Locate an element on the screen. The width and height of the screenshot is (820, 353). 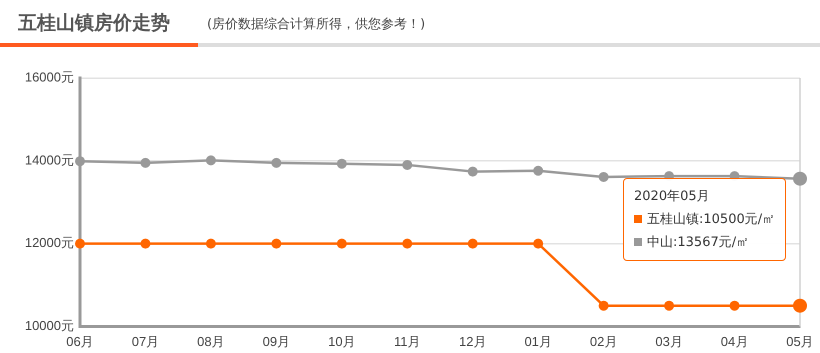
y-tick-label: 10000元 is located at coordinates (49, 325).